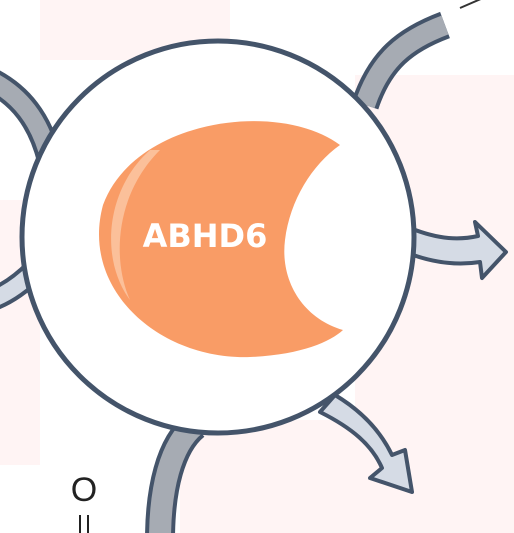 The image size is (514, 533). What do you see at coordinates (401, 60) in the screenshot?
I see `arrow-top-right` at bounding box center [401, 60].